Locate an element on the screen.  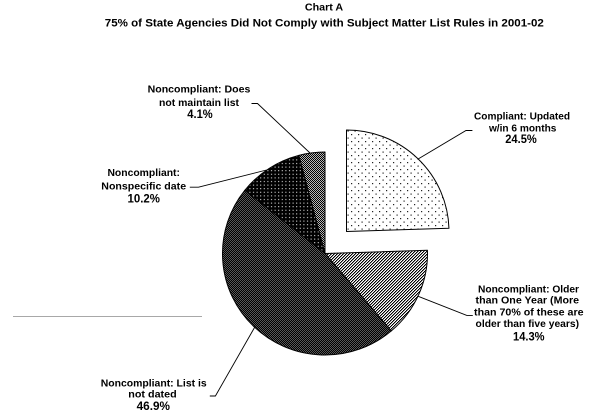
svg-text: Noncompliant: Does is located at coordinates (199, 90).